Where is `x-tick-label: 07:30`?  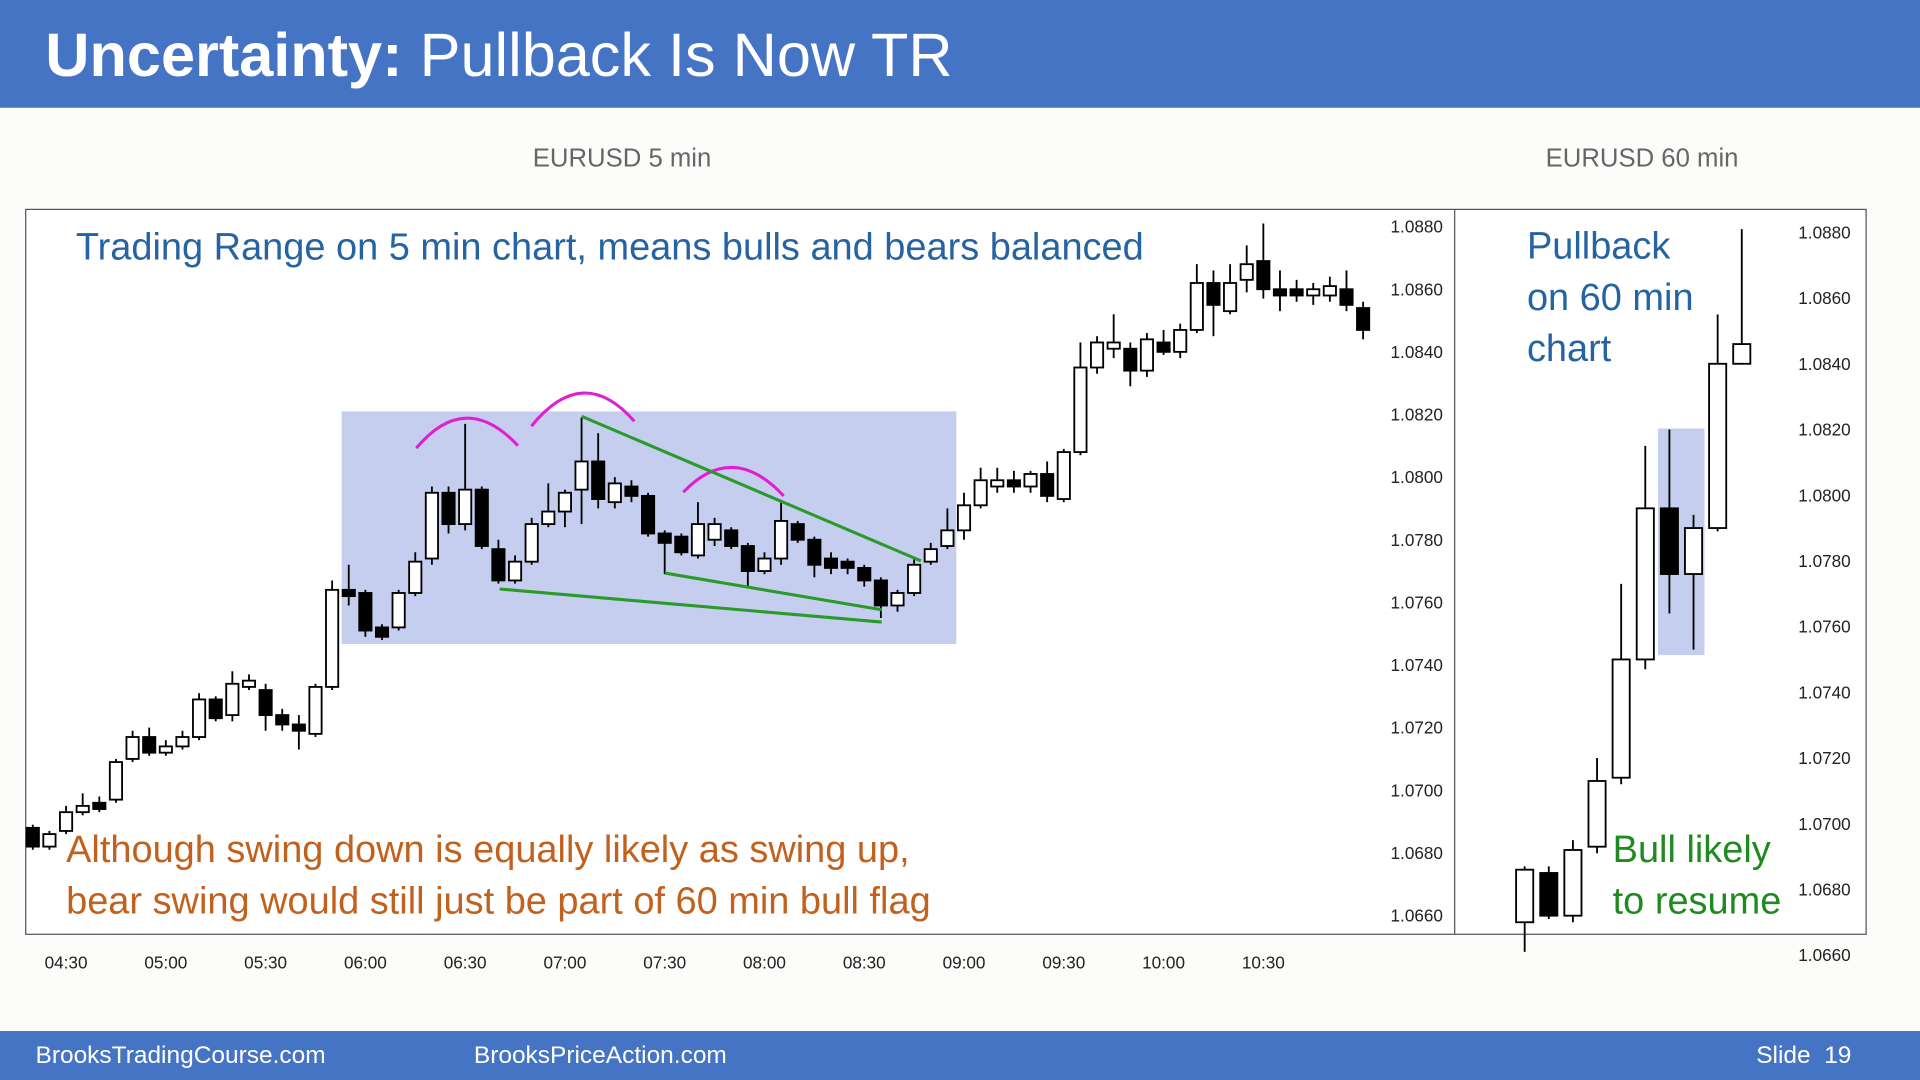 x-tick-label: 07:30 is located at coordinates (664, 963).